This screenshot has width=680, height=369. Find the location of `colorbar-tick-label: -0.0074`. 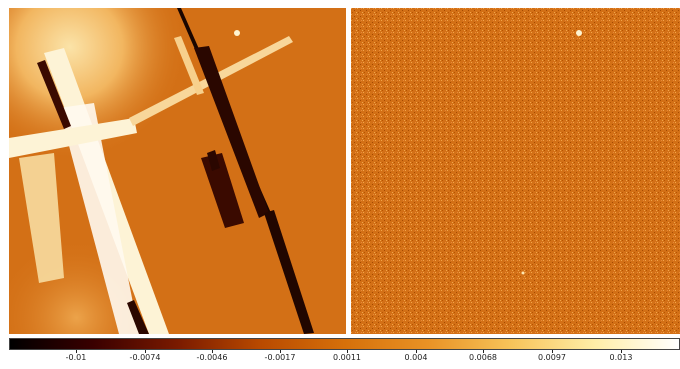

colorbar-tick-label: -0.0074 is located at coordinates (145, 357).